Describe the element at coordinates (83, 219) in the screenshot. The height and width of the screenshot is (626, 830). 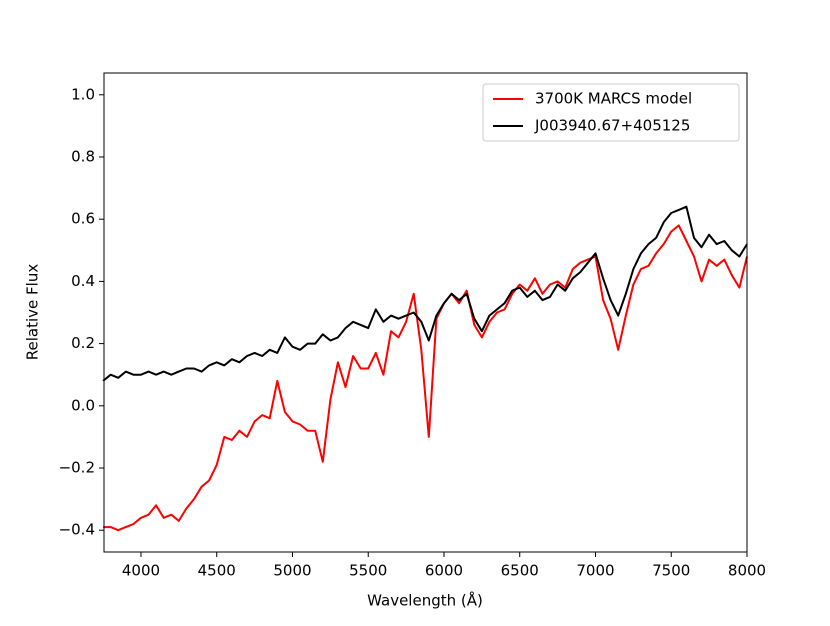
I see `y-tick-label: 0.6` at that location.